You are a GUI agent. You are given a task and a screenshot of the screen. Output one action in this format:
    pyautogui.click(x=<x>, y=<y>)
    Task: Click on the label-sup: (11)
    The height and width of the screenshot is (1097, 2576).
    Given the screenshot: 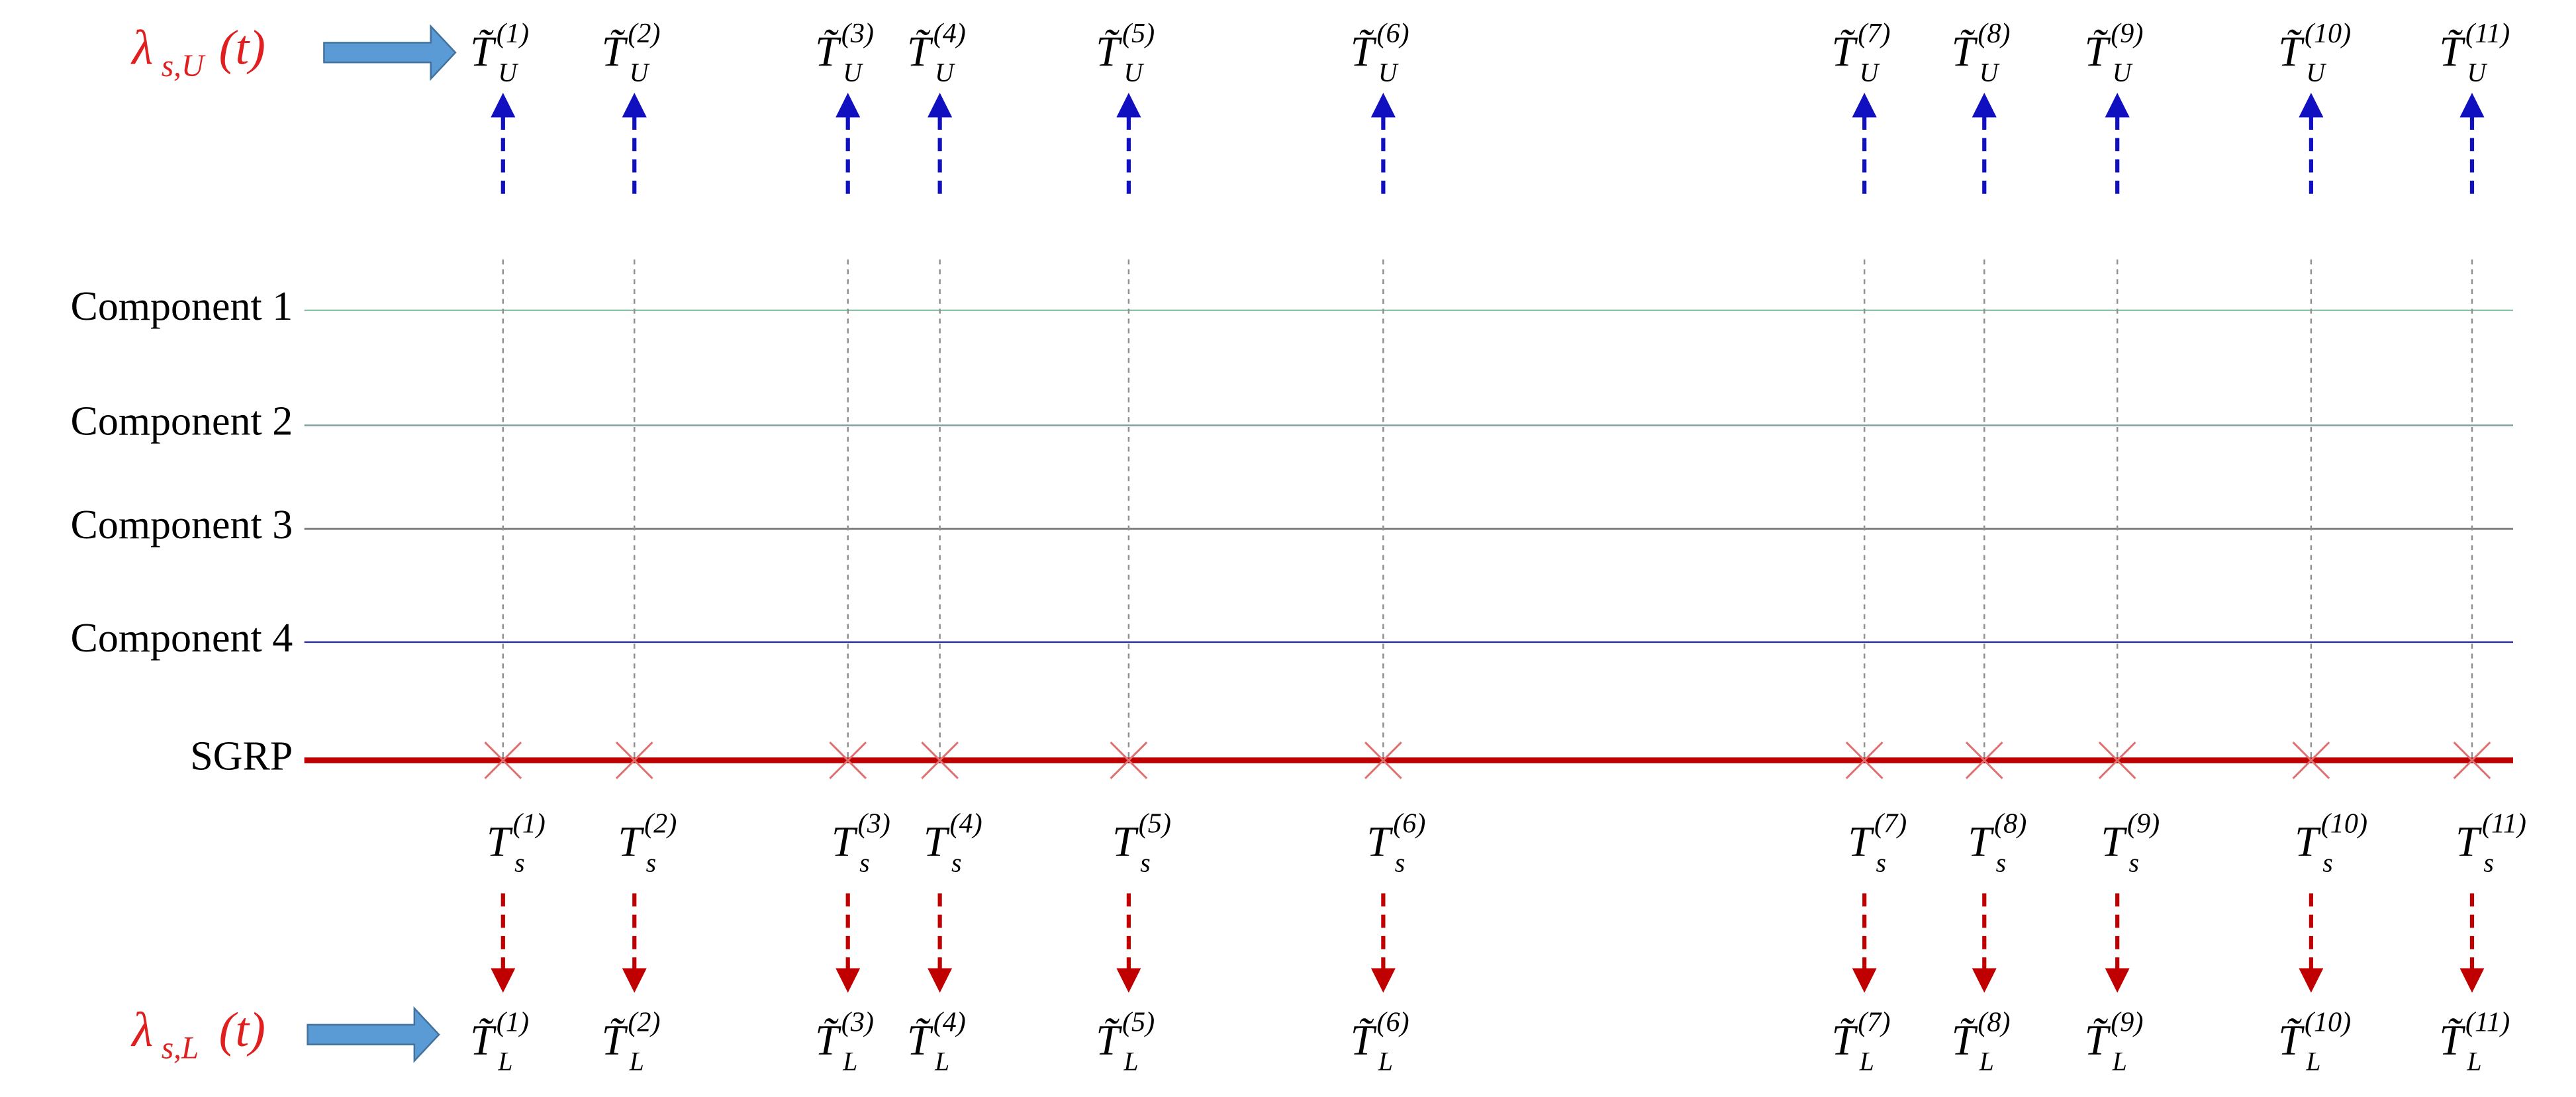 What is the action you would take?
    pyautogui.click(x=2487, y=1022)
    